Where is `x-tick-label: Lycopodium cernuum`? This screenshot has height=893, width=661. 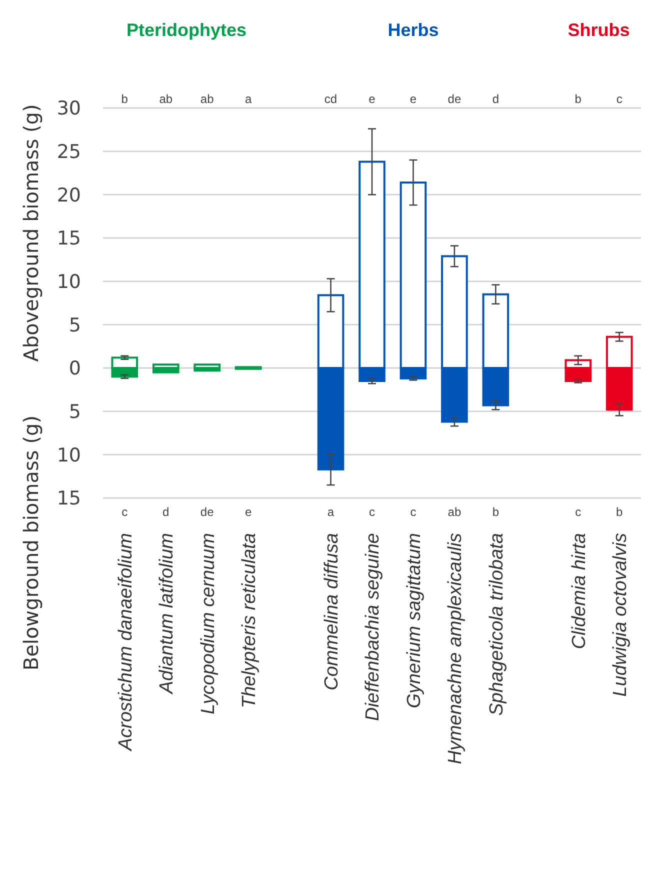 x-tick-label: Lycopodium cernuum is located at coordinates (208, 623).